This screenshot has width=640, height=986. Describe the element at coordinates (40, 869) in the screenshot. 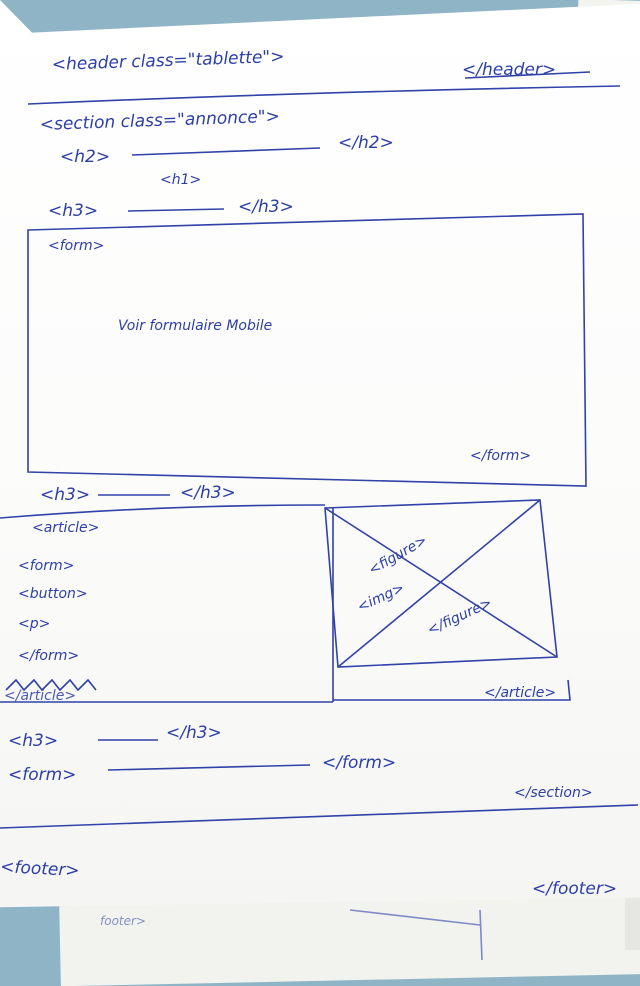

I see `footer-open-tag: <footer>` at that location.